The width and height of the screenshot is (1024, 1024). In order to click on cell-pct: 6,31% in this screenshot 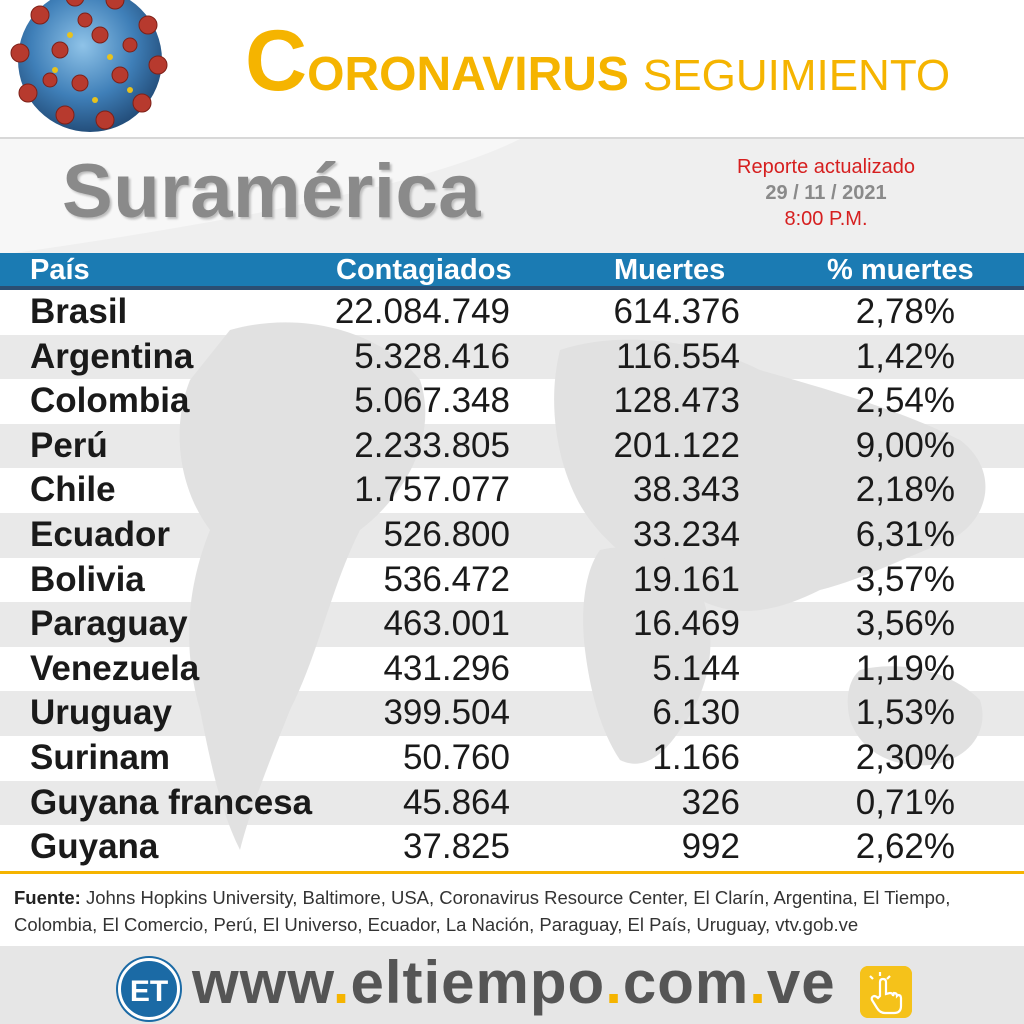, I will do `click(905, 534)`.